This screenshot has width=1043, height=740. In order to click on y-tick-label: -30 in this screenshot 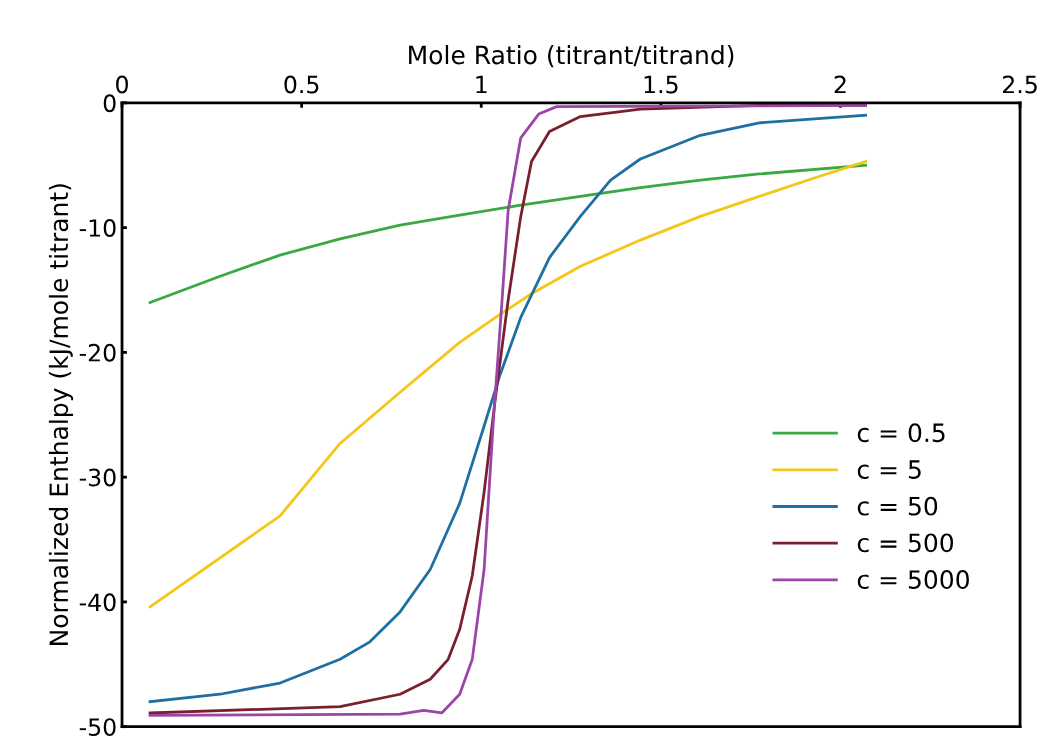, I will do `click(97, 477)`.